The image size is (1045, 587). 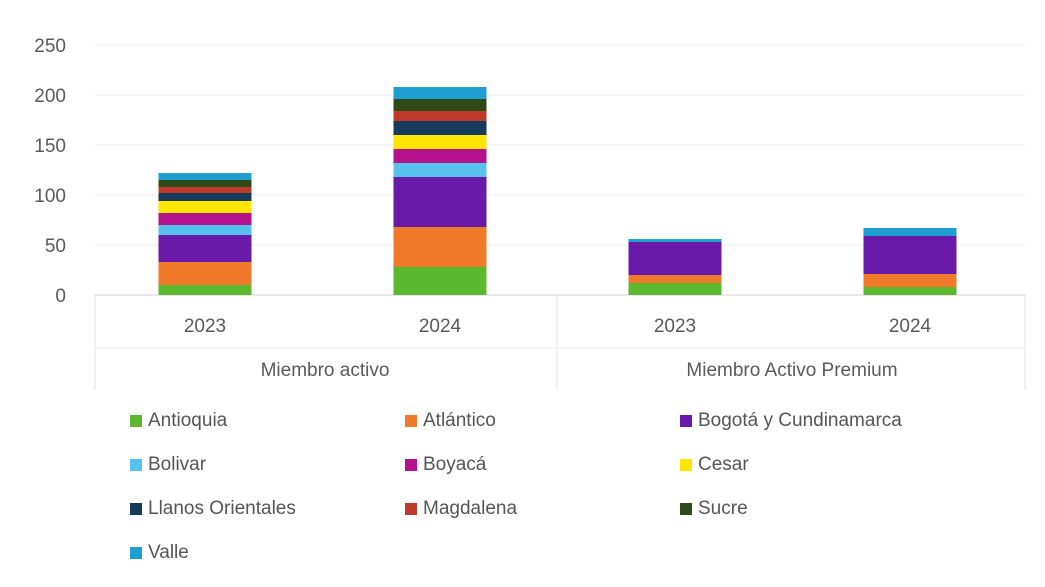 What do you see at coordinates (542, 465) in the screenshot?
I see `legend-item: Boyacá` at bounding box center [542, 465].